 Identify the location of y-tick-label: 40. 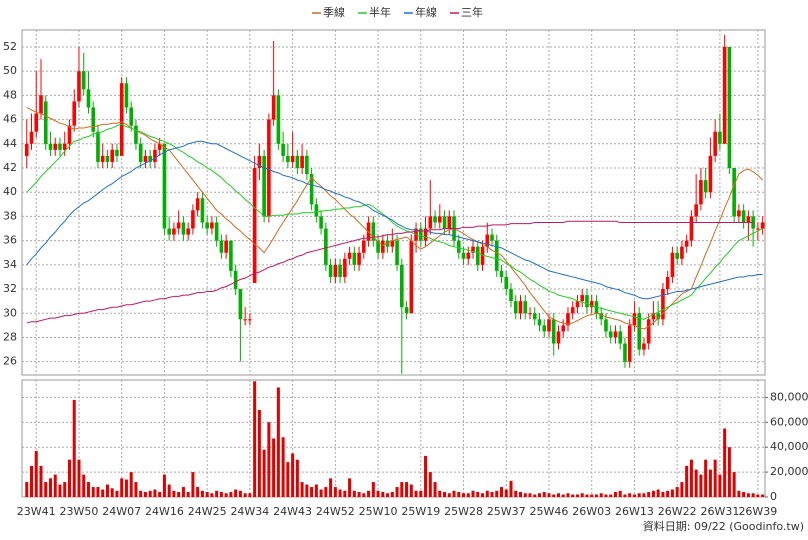
(10, 191).